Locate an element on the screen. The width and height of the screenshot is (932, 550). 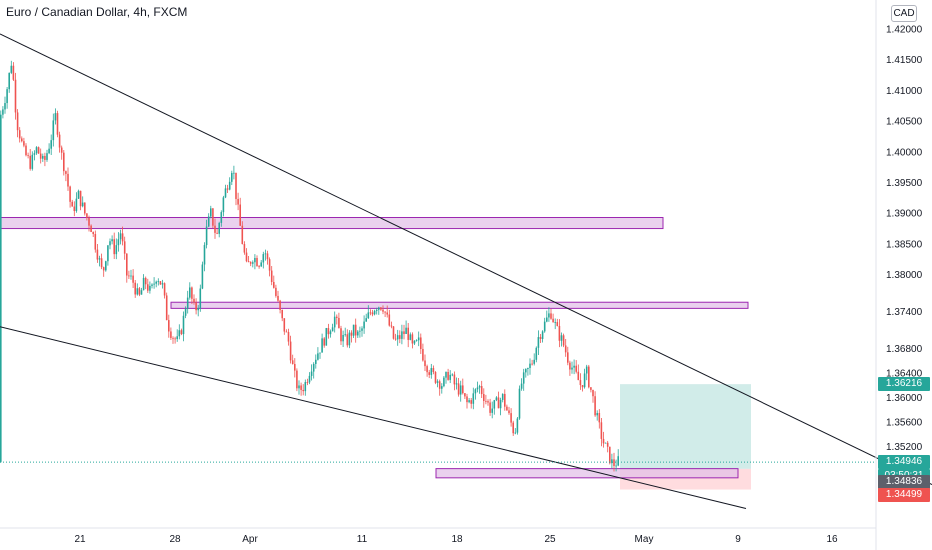
price-tick-label: 1.40500 is located at coordinates (904, 122).